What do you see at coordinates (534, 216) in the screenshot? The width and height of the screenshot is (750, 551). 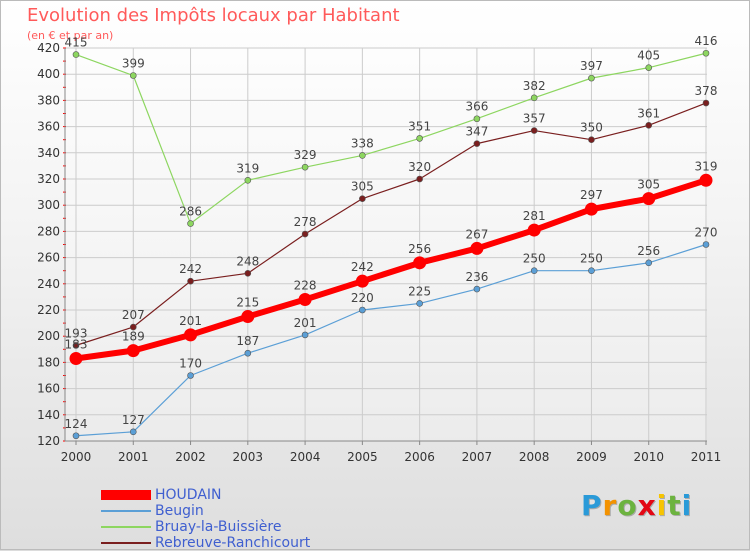 I see `data-label-houdain: 281` at bounding box center [534, 216].